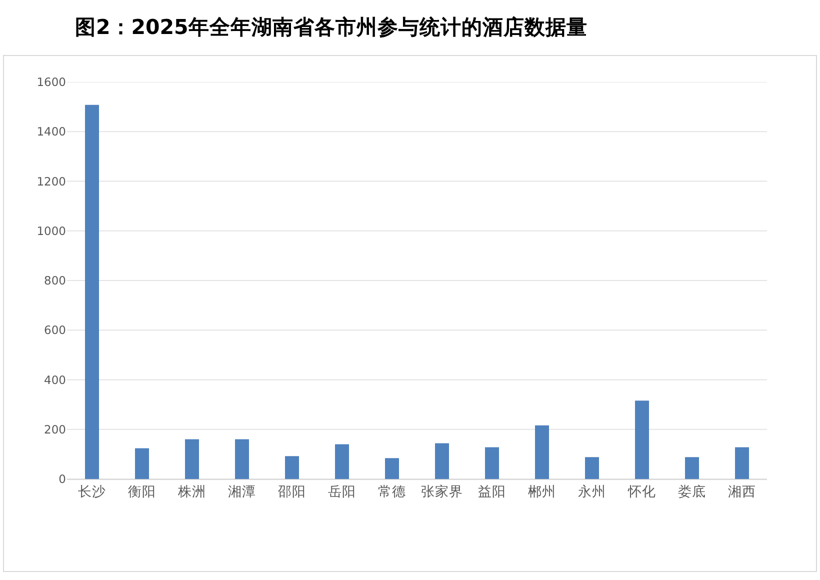 This screenshot has height=580, width=820. Describe the element at coordinates (191, 492) in the screenshot. I see `x-tick-label: 株洲` at that location.